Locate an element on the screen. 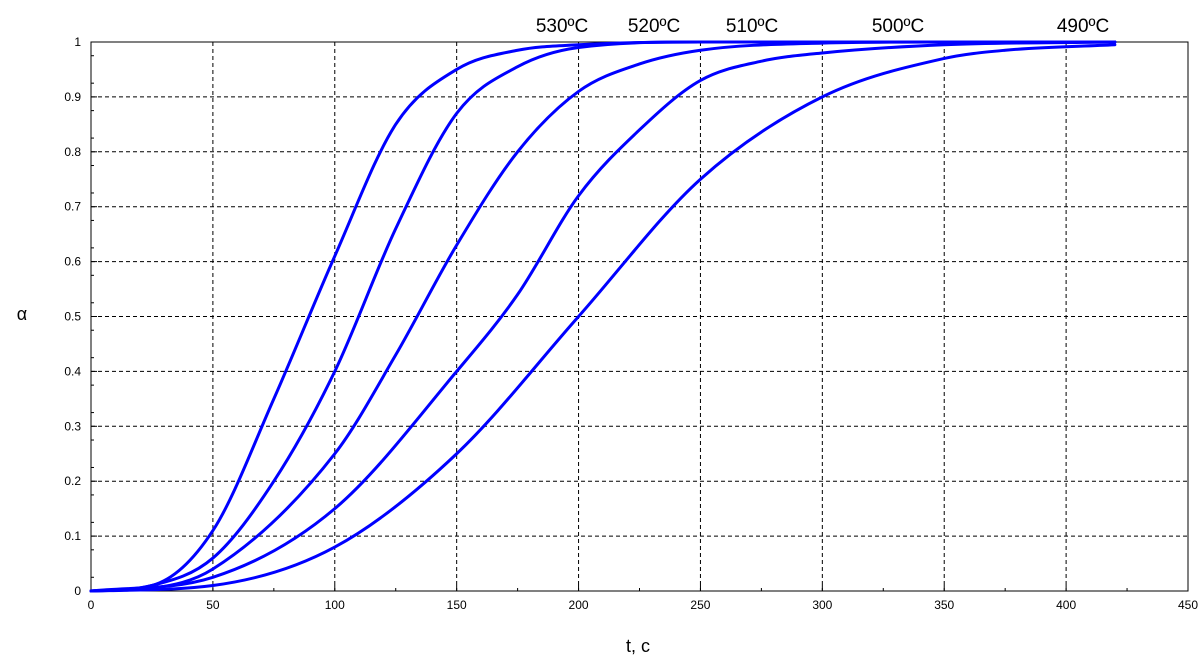  y-tick-label: 0.9 is located at coordinates (72, 97).